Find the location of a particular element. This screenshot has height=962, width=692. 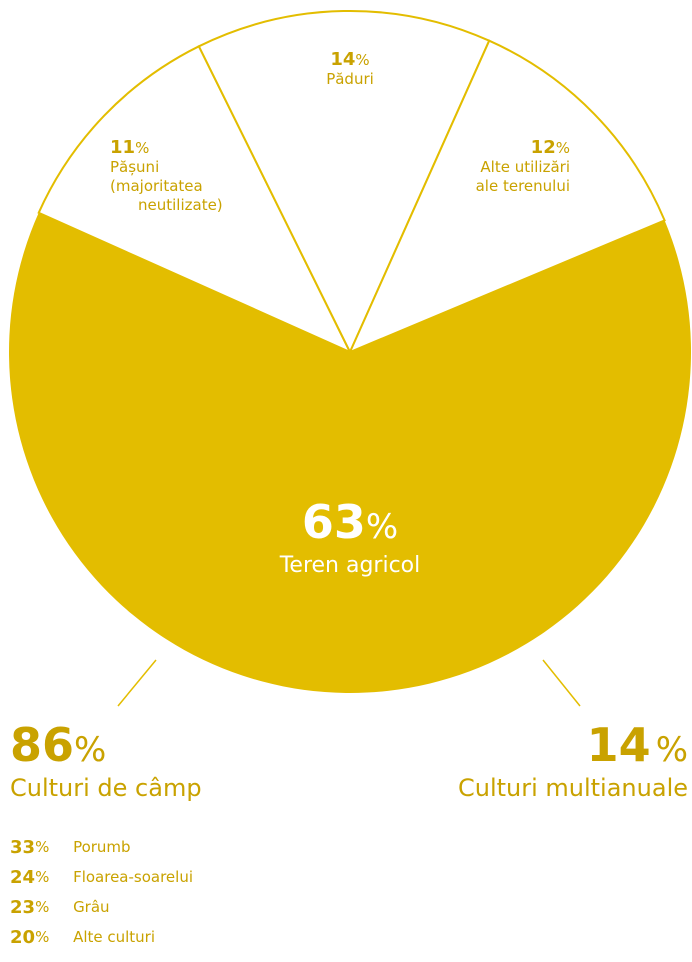

label-teren-agricol-unit: % is located at coordinates (382, 527).